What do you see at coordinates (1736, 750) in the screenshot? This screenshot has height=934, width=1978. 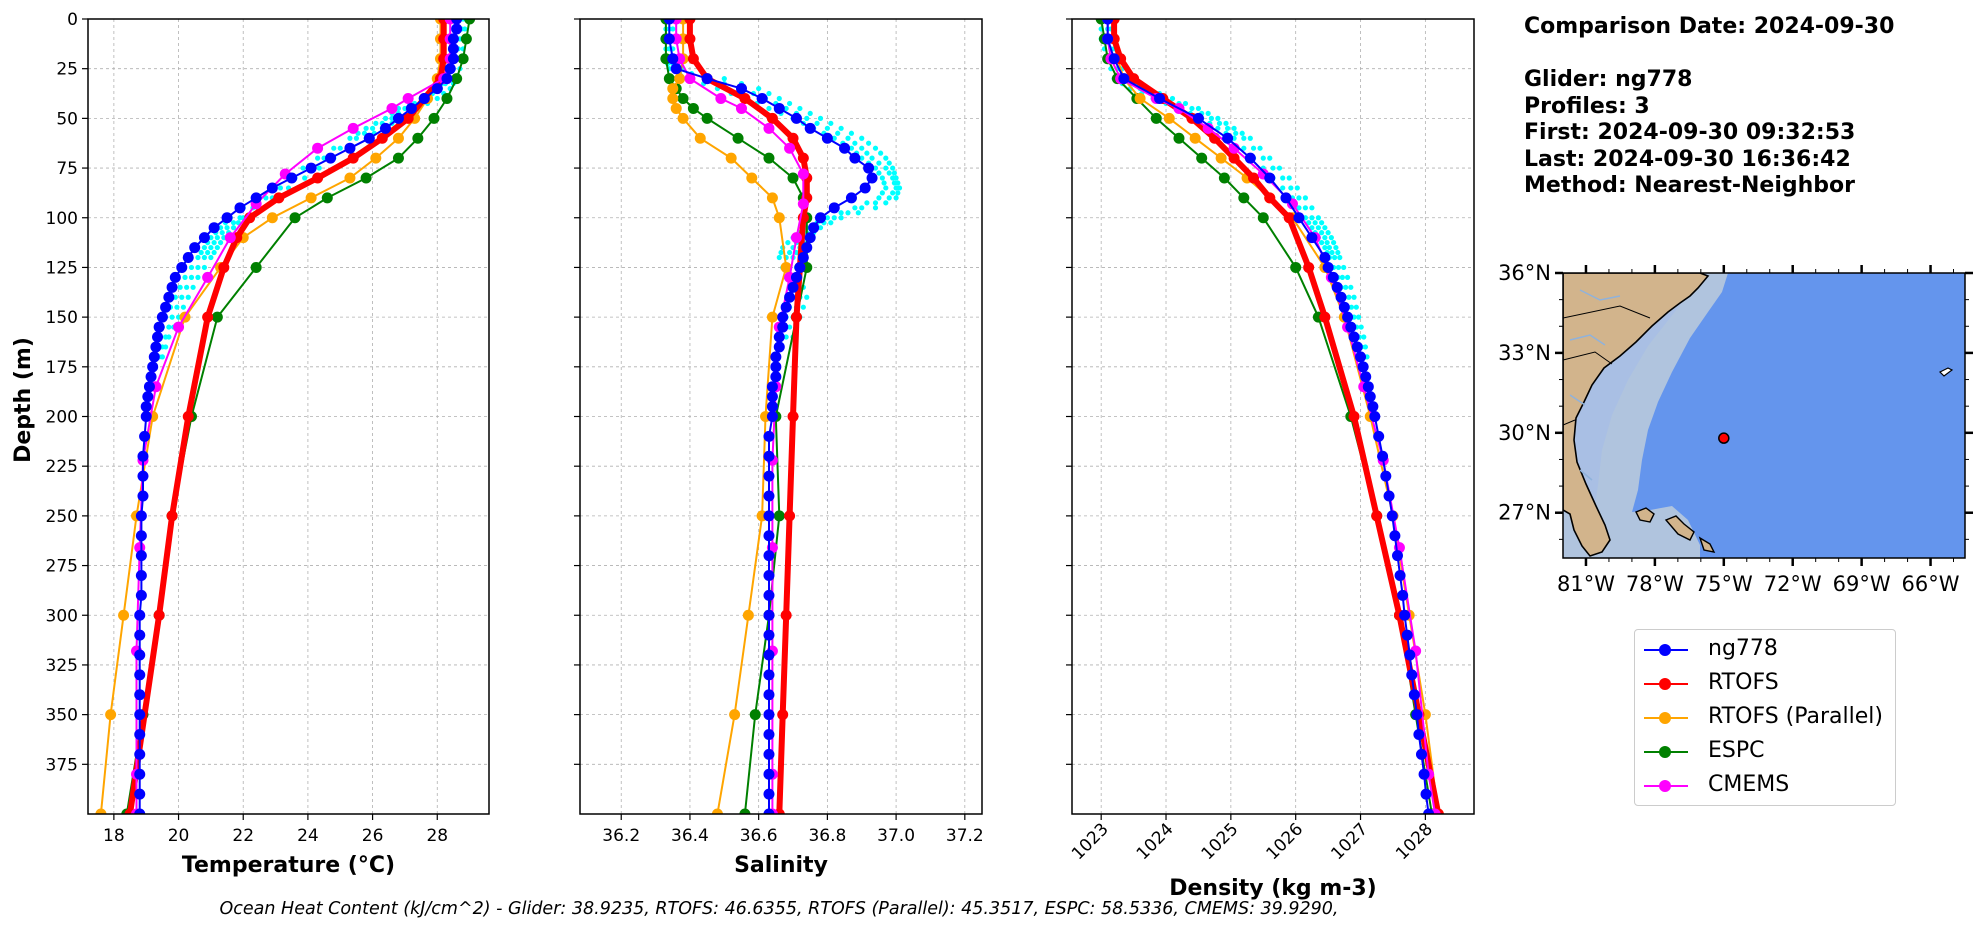 I see `legend-label: ESPC` at bounding box center [1736, 750].